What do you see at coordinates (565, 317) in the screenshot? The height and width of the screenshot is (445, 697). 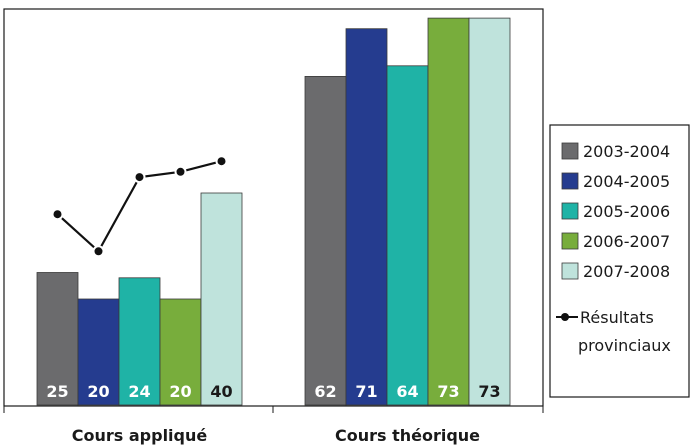 I see `legend-line-dot` at bounding box center [565, 317].